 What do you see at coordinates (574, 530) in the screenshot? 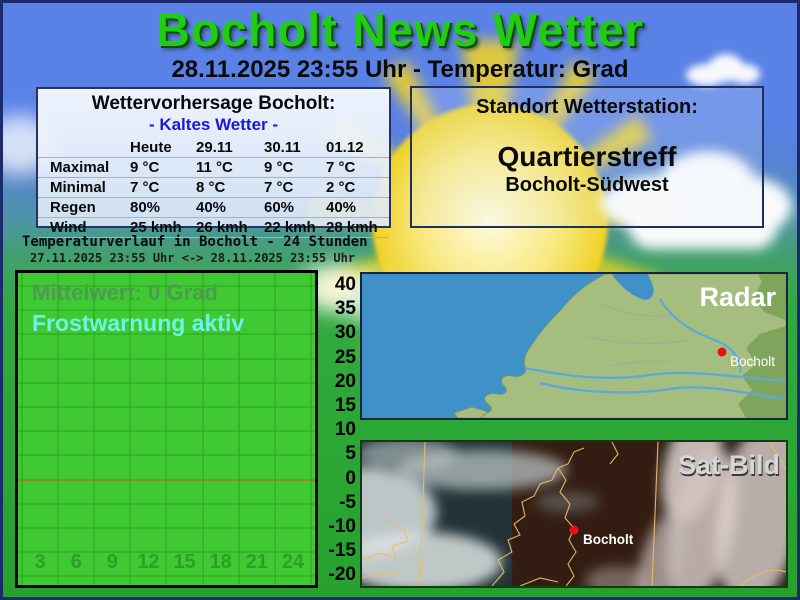
I see `sat-city-marker` at bounding box center [574, 530].